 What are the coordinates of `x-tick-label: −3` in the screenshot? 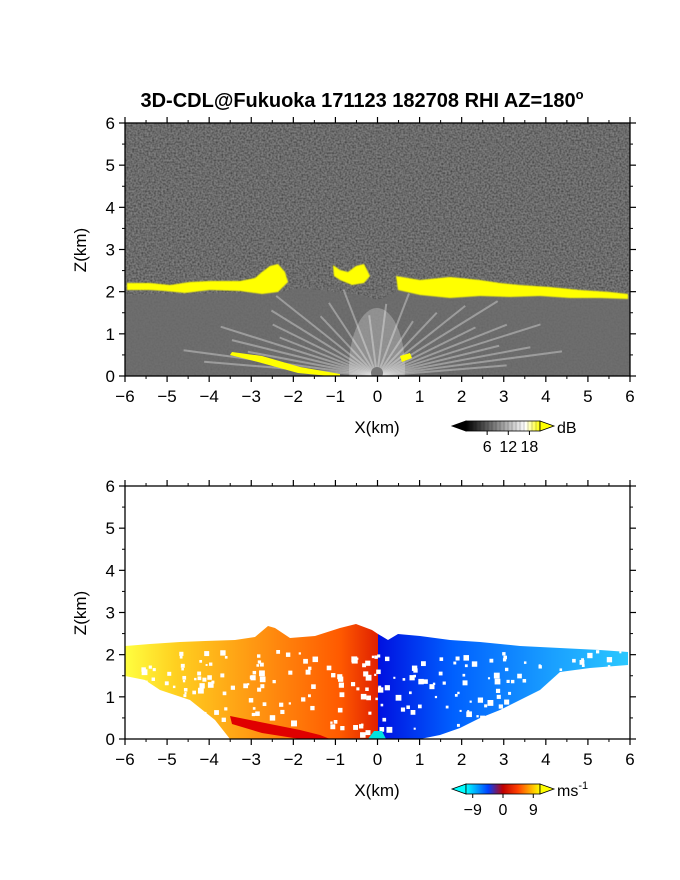 It's located at (251, 759).